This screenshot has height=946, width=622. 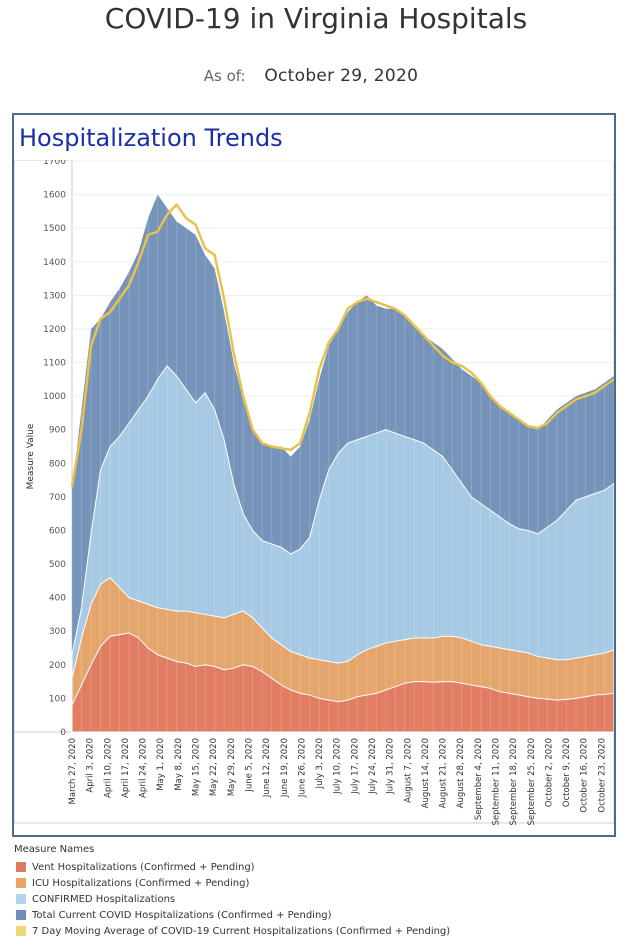 What do you see at coordinates (73, 771) in the screenshot?
I see `x-tick-label: March 27, 2020` at bounding box center [73, 771].